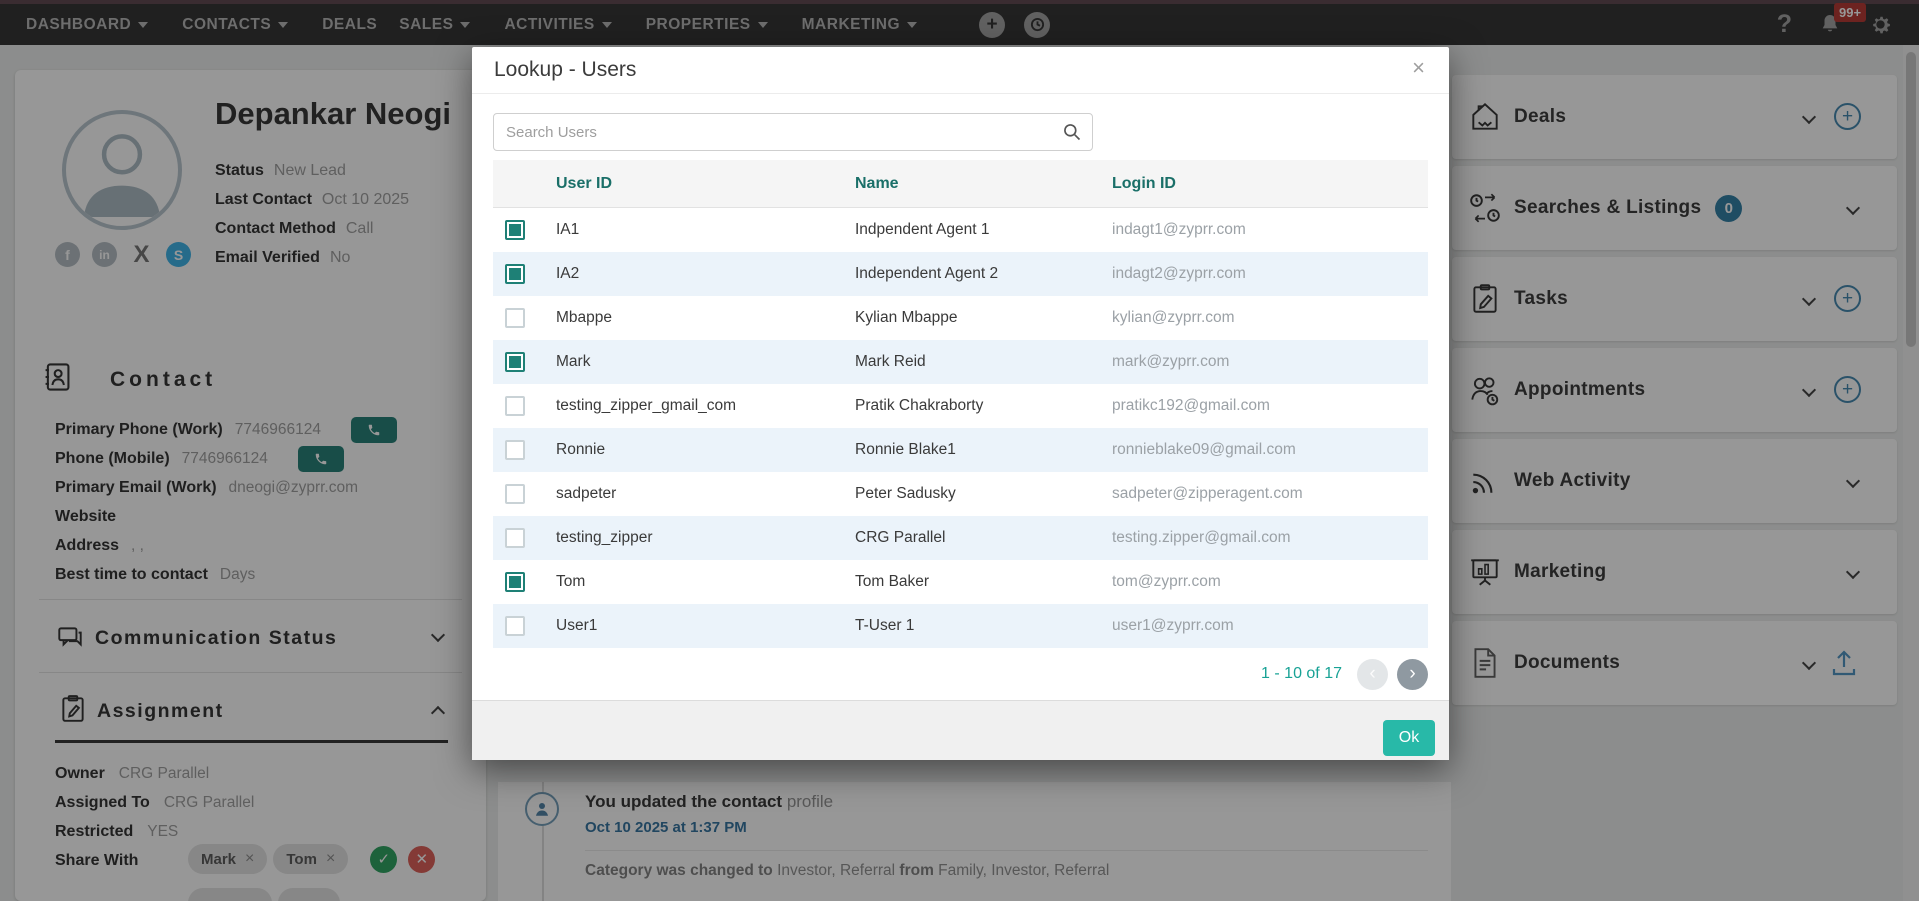  What do you see at coordinates (707, 25) in the screenshot?
I see `nav-properties: PROPERTIES` at bounding box center [707, 25].